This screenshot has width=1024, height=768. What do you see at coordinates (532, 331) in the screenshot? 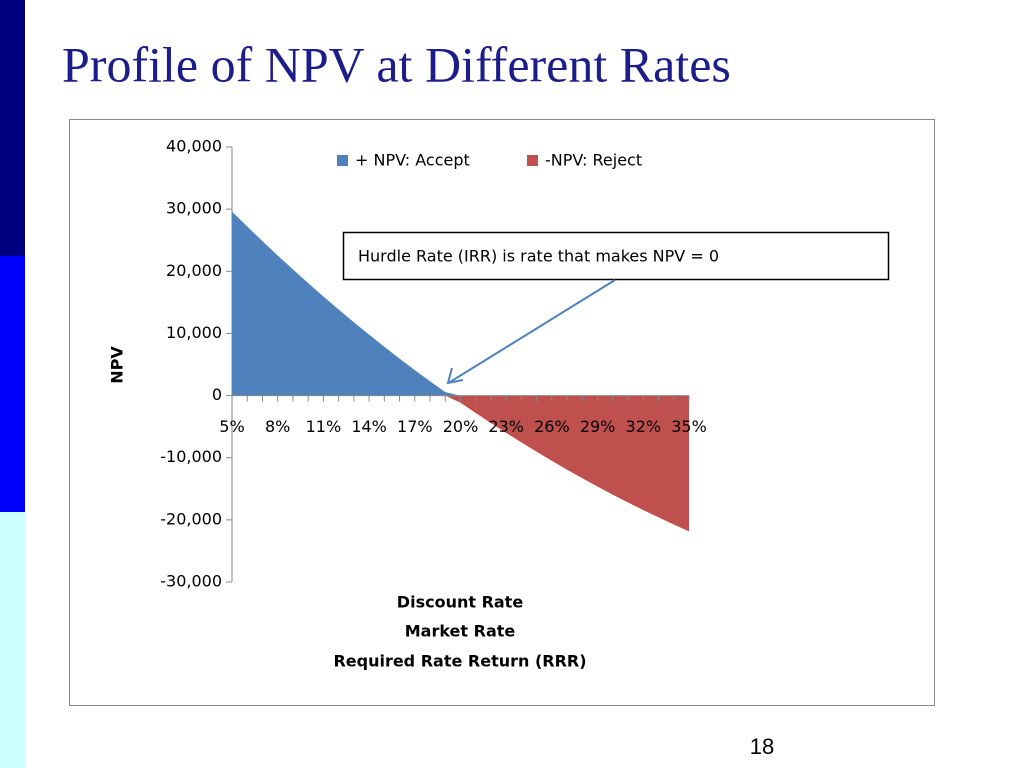
I see `arrow` at bounding box center [532, 331].